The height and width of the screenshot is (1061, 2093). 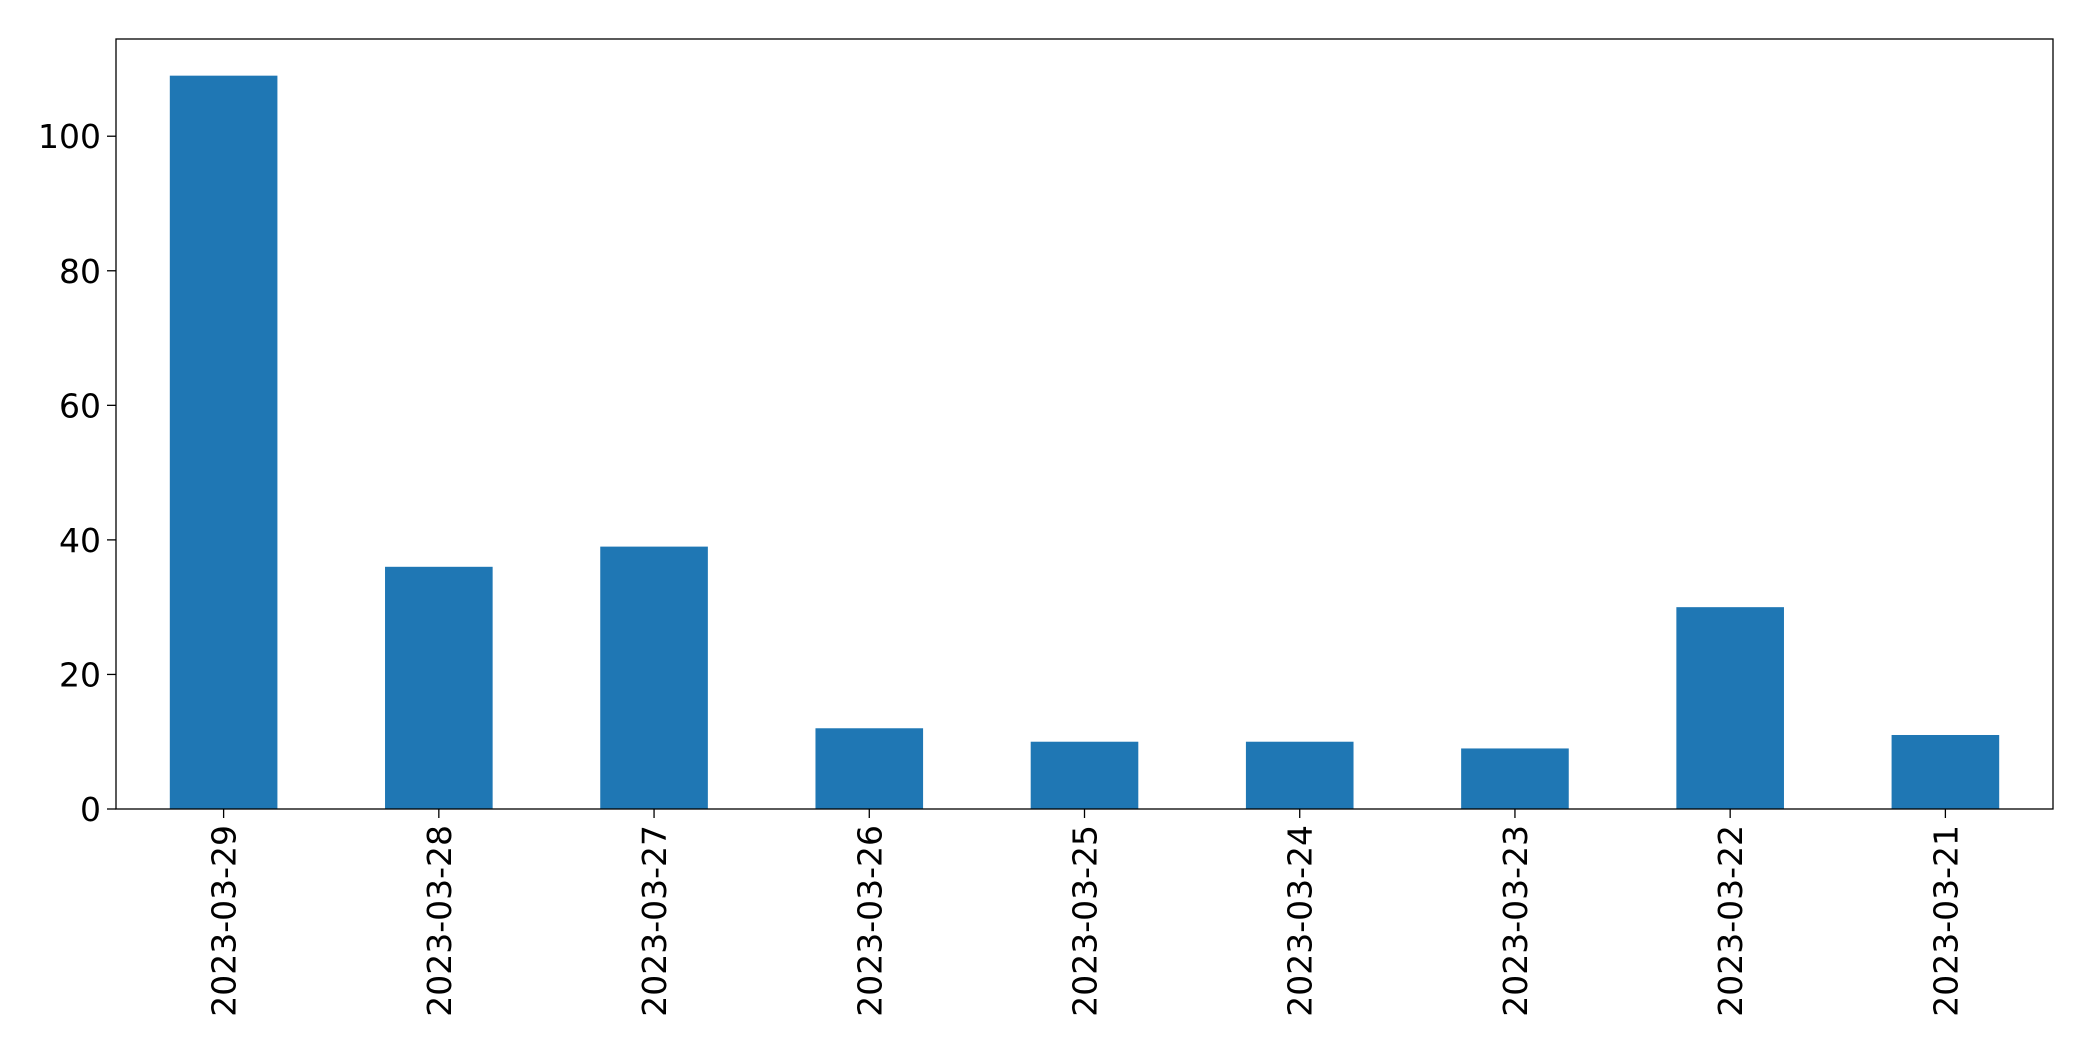 I want to click on x-tick-label: 2023-03-23, so click(x=1515, y=921).